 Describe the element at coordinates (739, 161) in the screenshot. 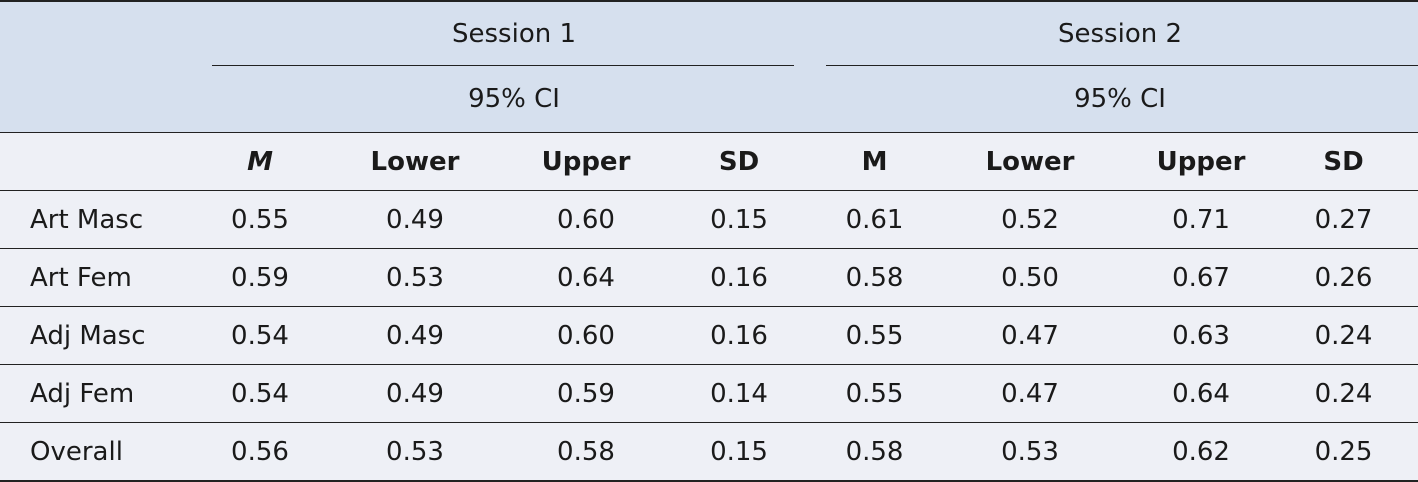

I see `col-s1-sd: SD` at that location.